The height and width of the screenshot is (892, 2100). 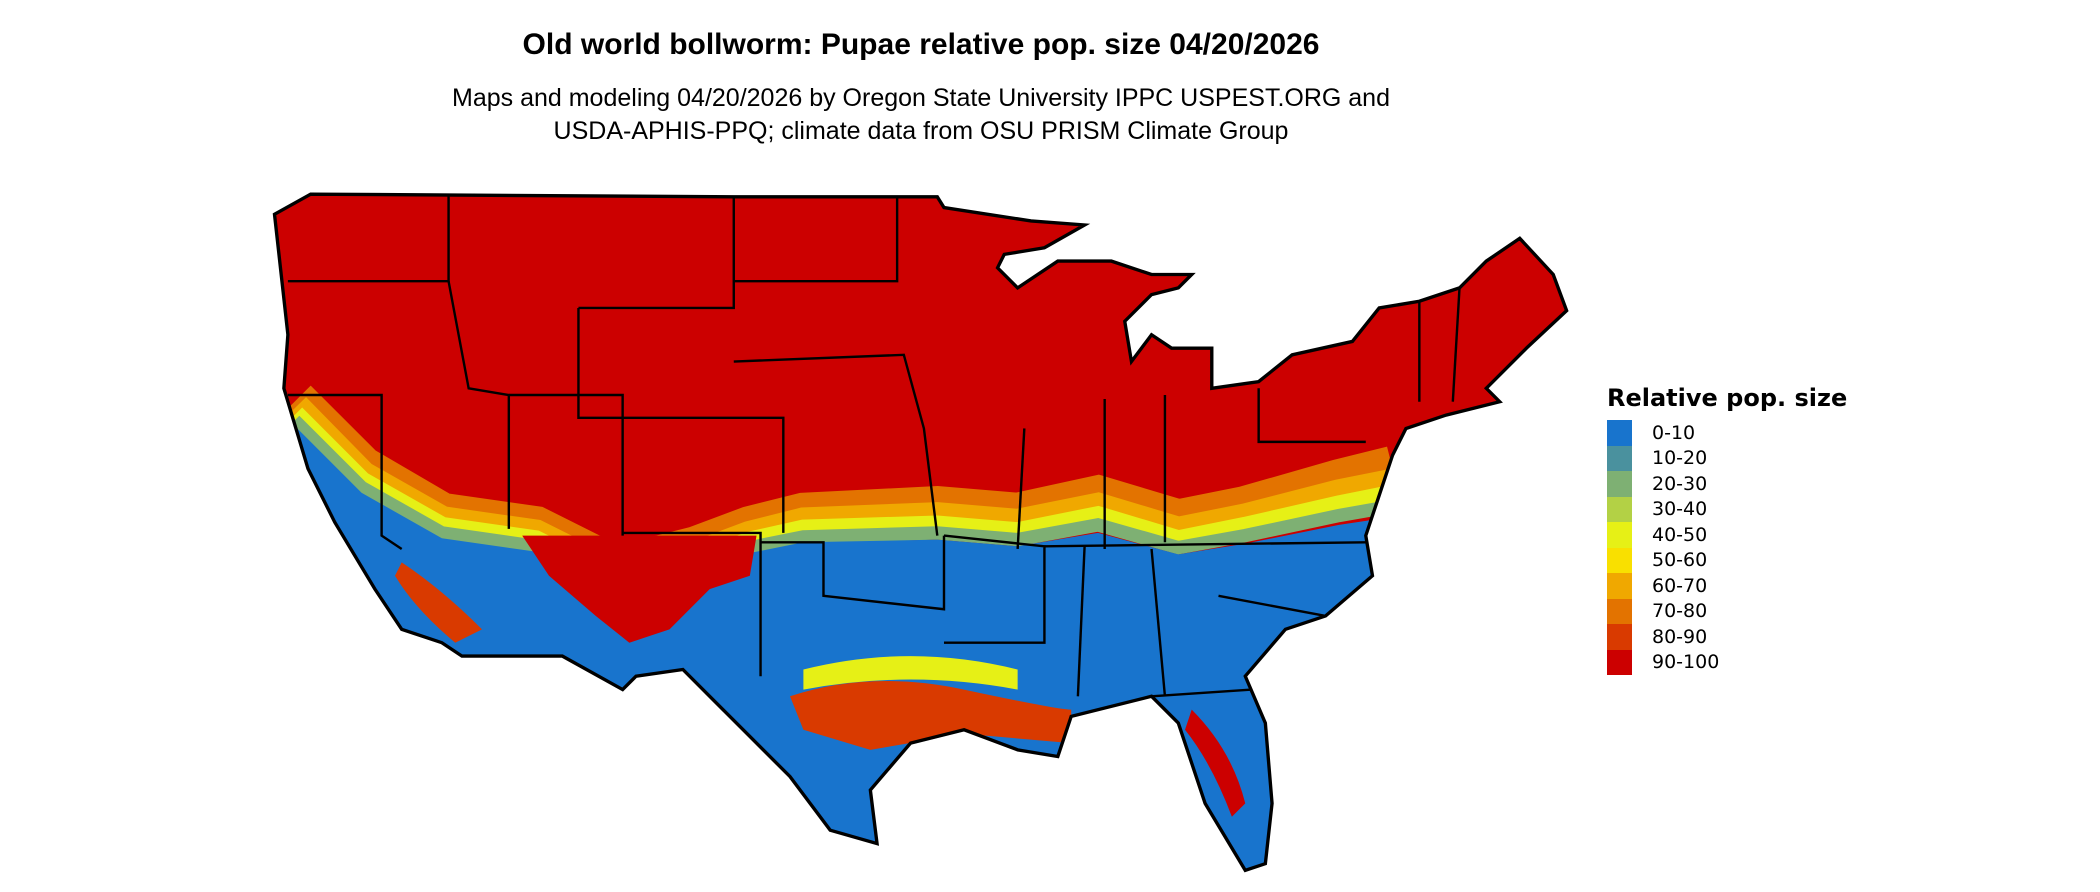 What do you see at coordinates (1727, 509) in the screenshot?
I see `legend-item: 30-40` at bounding box center [1727, 509].